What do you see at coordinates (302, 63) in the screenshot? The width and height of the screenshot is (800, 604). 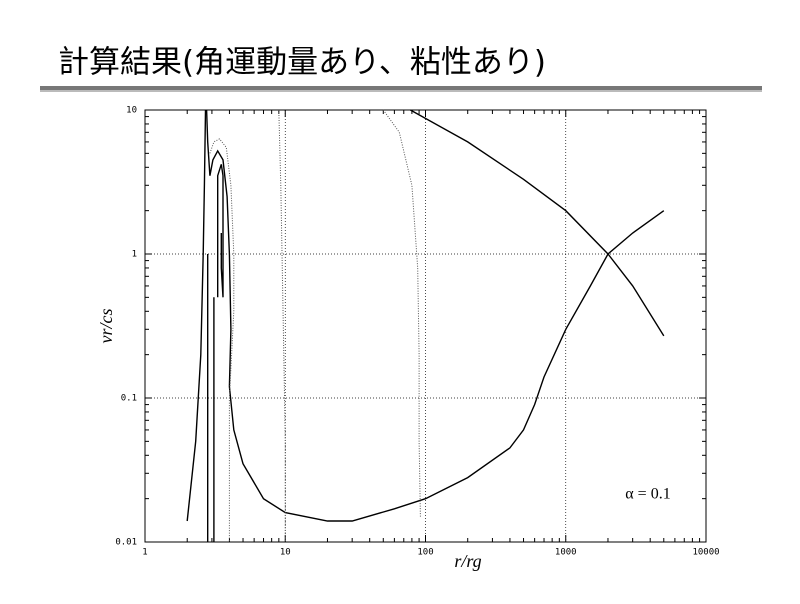 I see `slide-title: 計算結果(角運動量あり、粘性あり)` at bounding box center [302, 63].